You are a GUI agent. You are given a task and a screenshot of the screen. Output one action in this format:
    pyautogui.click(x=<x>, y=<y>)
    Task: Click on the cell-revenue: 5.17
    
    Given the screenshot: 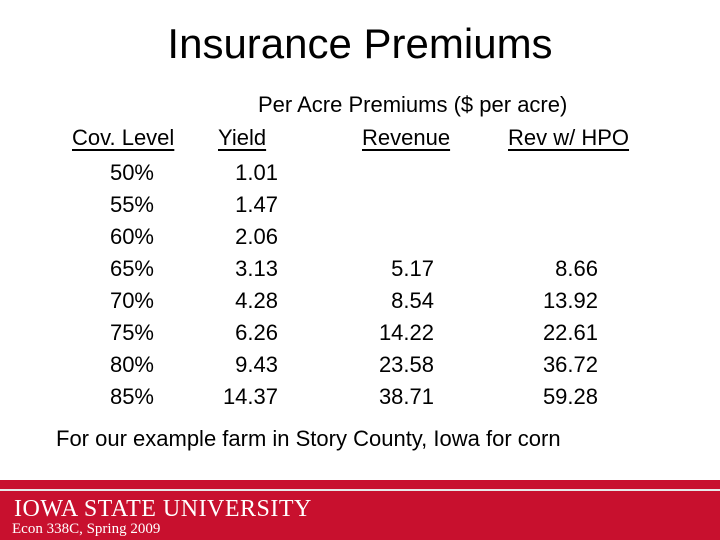 What is the action you would take?
    pyautogui.click(x=412, y=268)
    